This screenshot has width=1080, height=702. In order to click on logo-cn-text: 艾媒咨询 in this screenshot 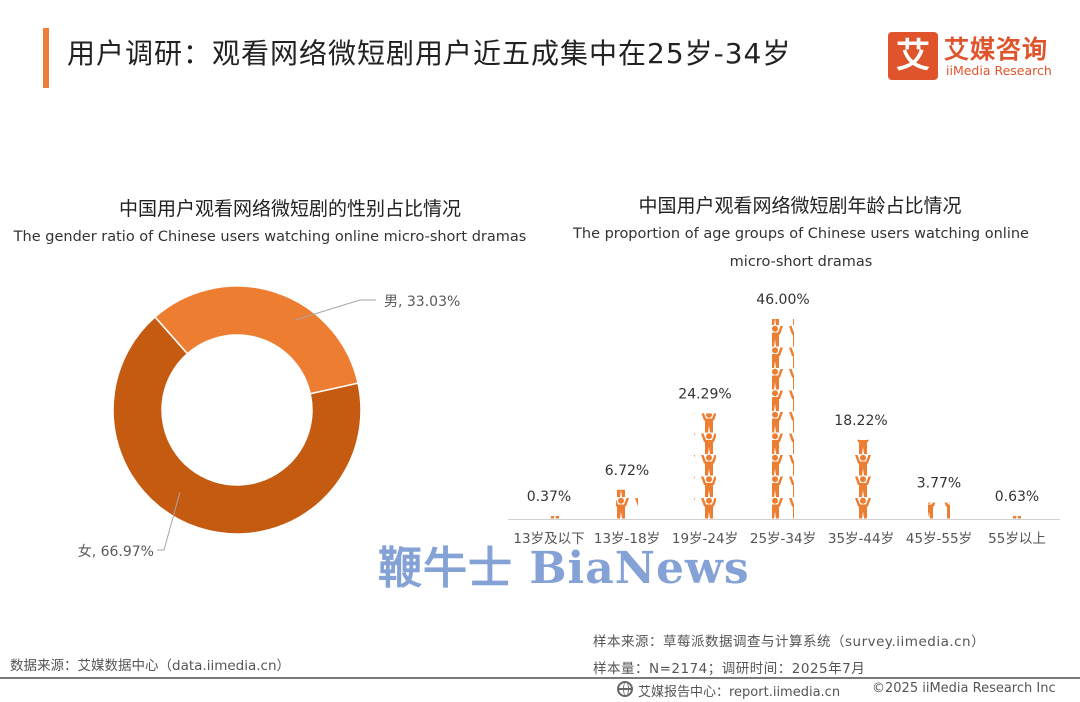, I will do `click(996, 49)`.